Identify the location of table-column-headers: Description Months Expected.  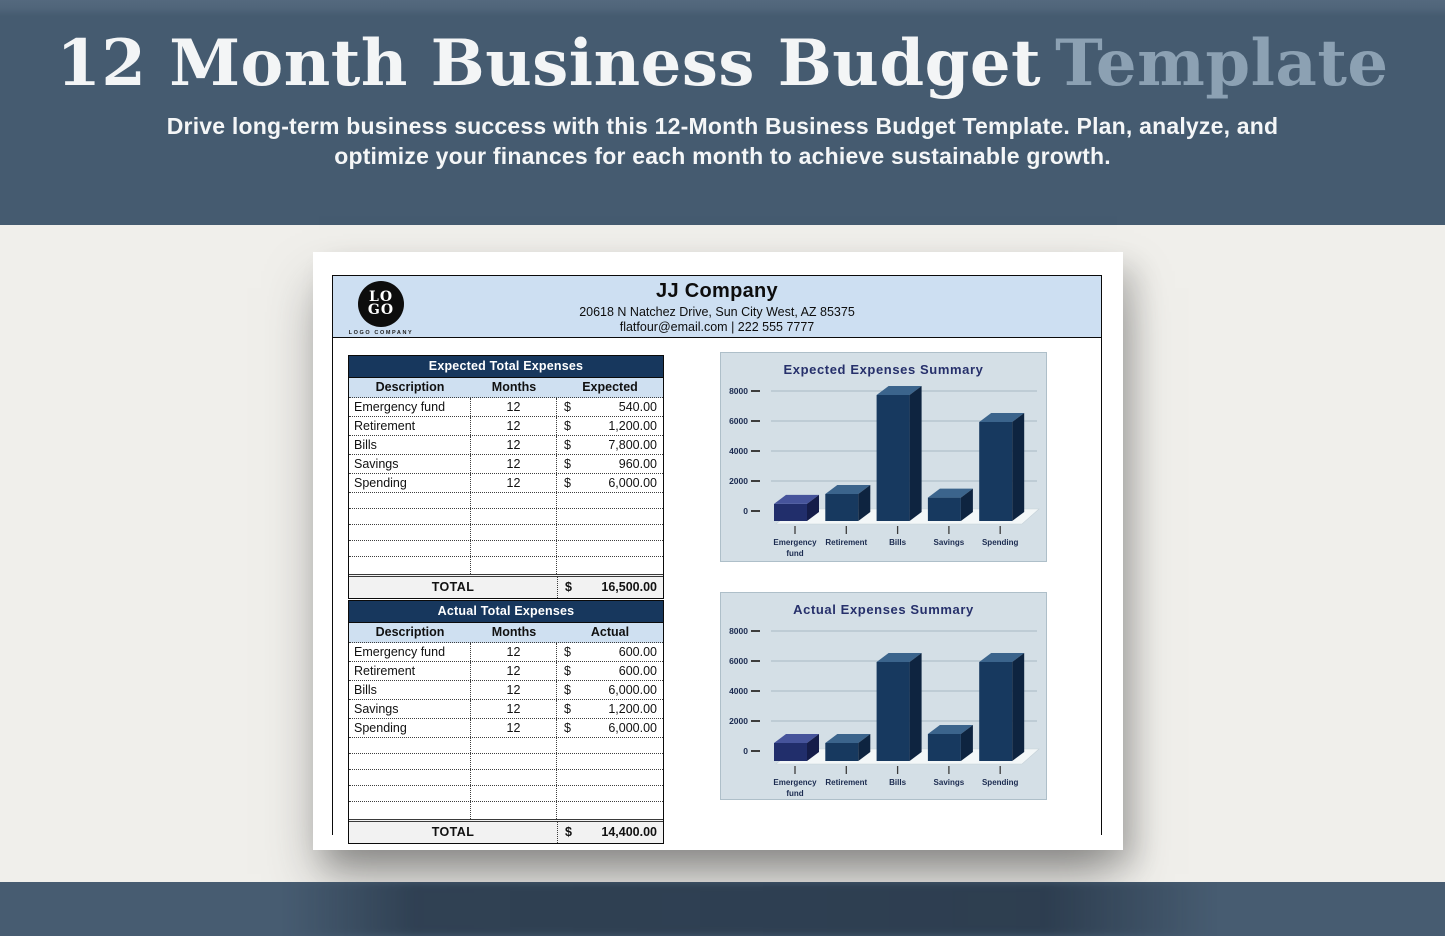
(506, 388).